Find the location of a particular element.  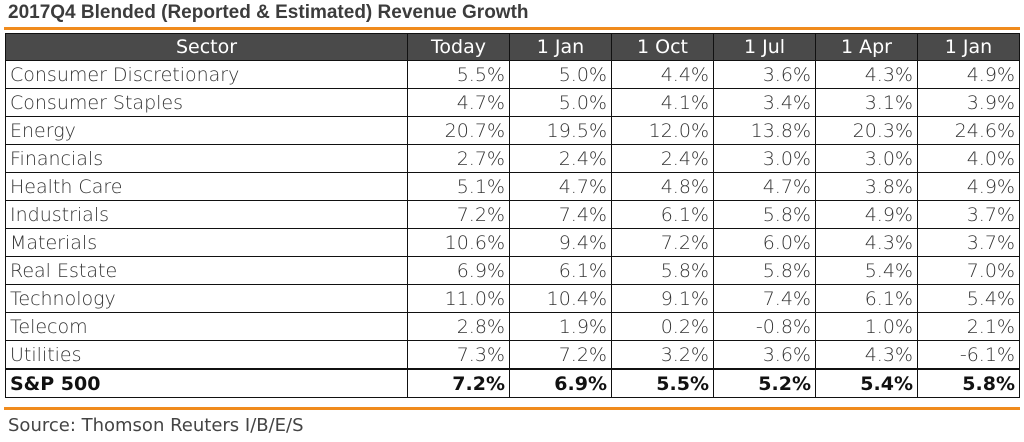

table-row: Utilities 7.3% 7.2% 3.2% 3.6% 4.3% -6.1% is located at coordinates (512, 355).